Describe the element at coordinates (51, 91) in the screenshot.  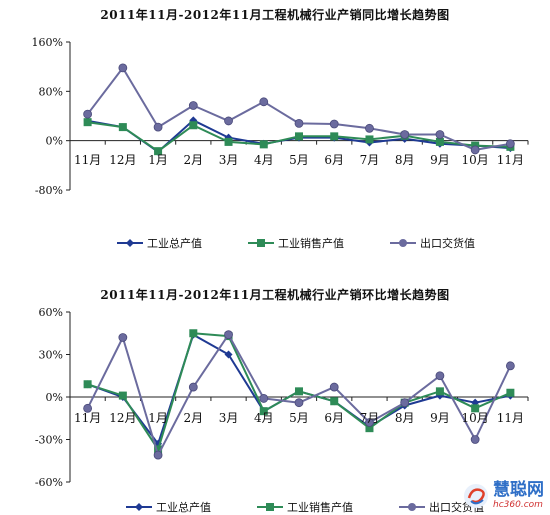
I see `y-tick-label: 80%` at that location.